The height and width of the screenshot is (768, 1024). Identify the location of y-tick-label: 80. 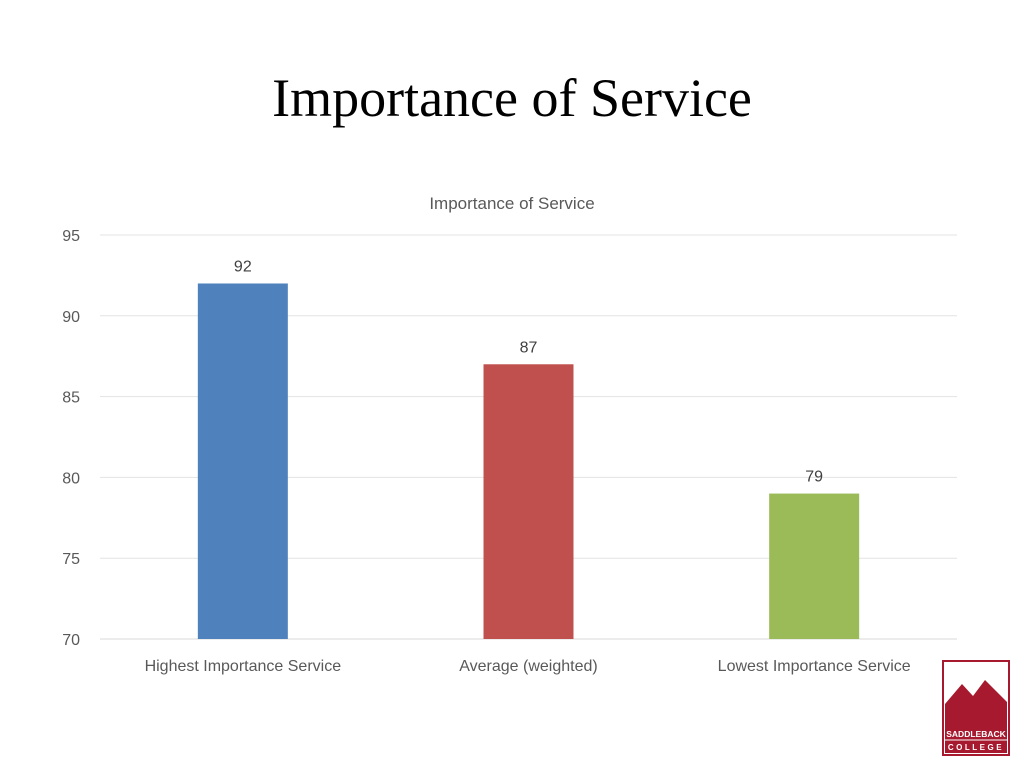
(71, 478).